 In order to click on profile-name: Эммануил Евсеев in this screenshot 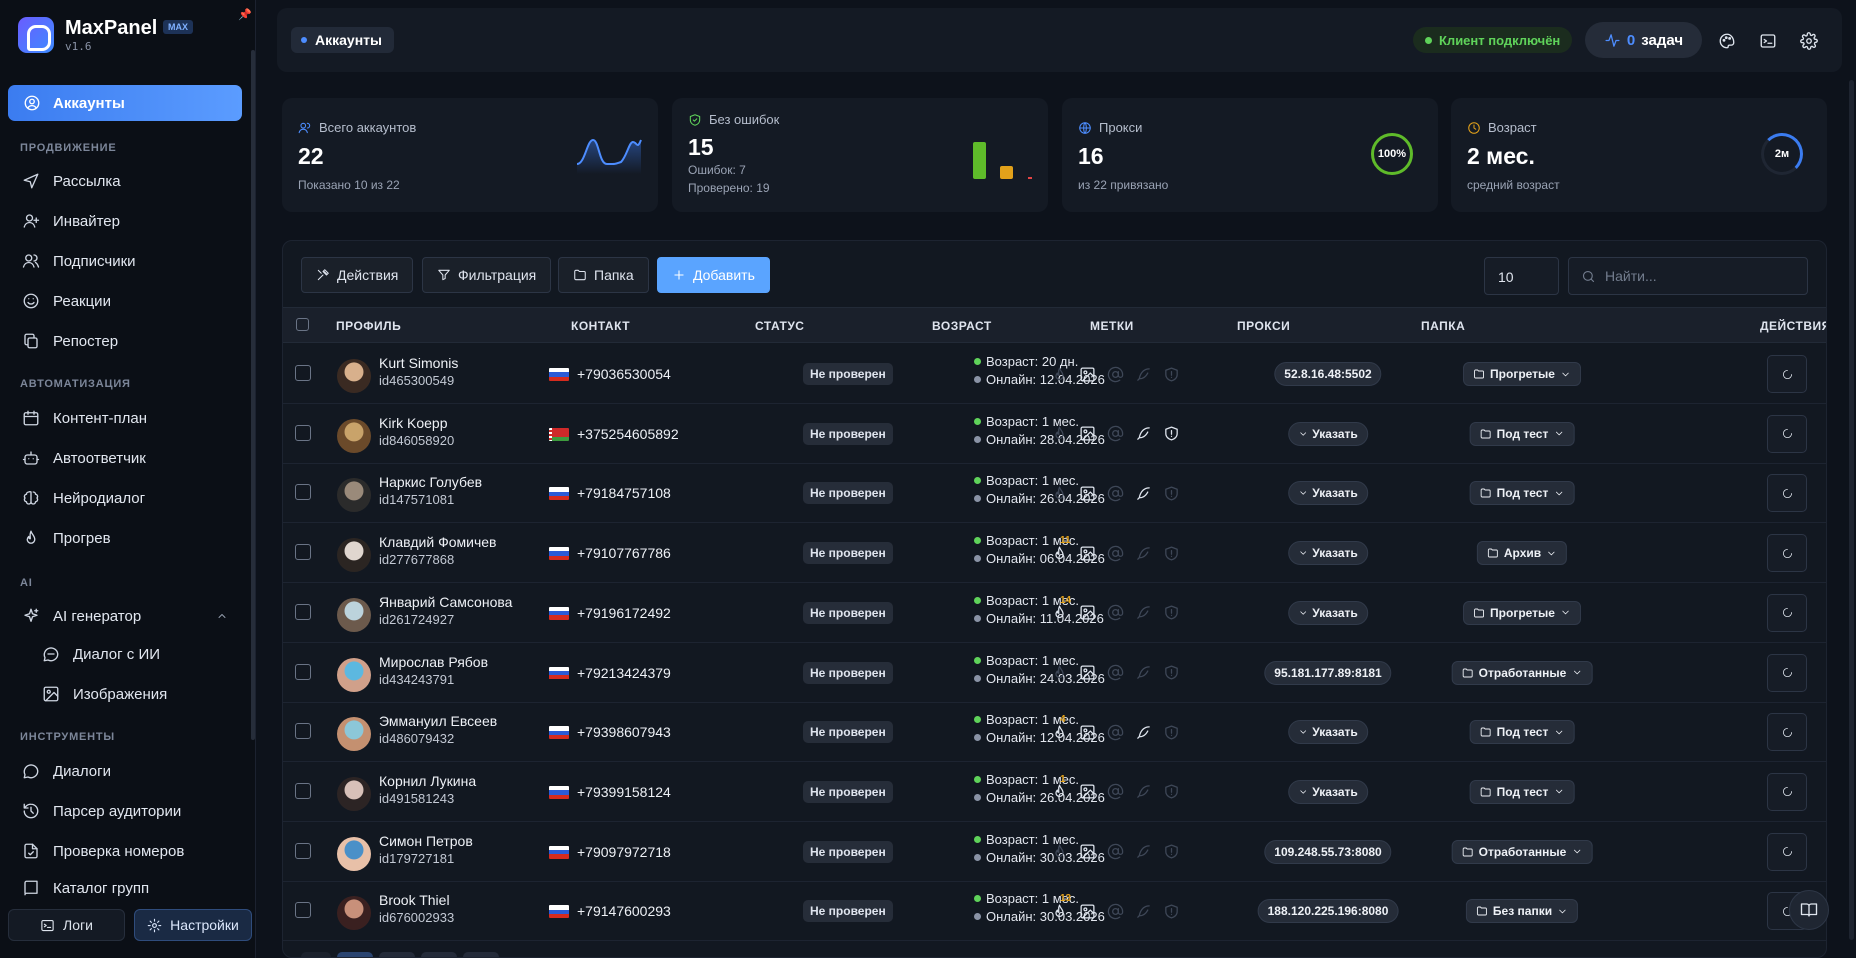, I will do `click(438, 721)`.